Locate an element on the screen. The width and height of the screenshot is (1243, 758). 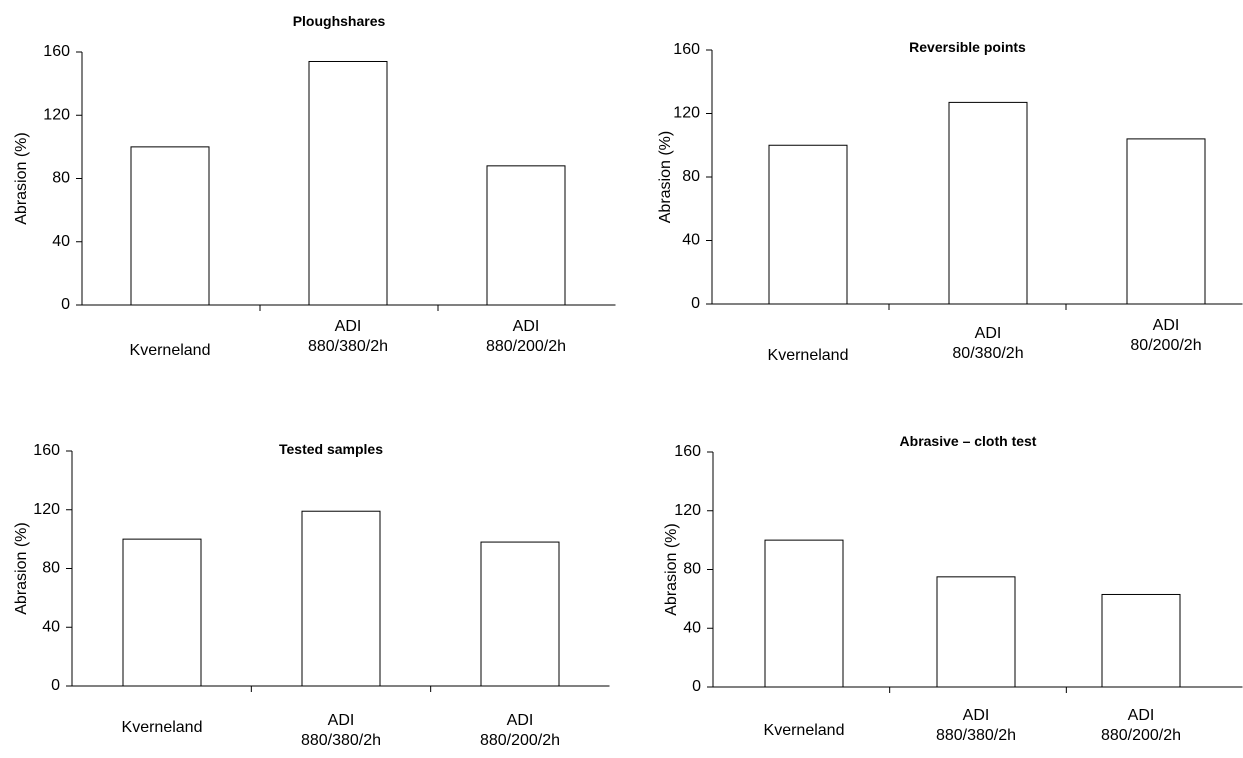
x-category-label: 80/380/2h is located at coordinates (987, 353).